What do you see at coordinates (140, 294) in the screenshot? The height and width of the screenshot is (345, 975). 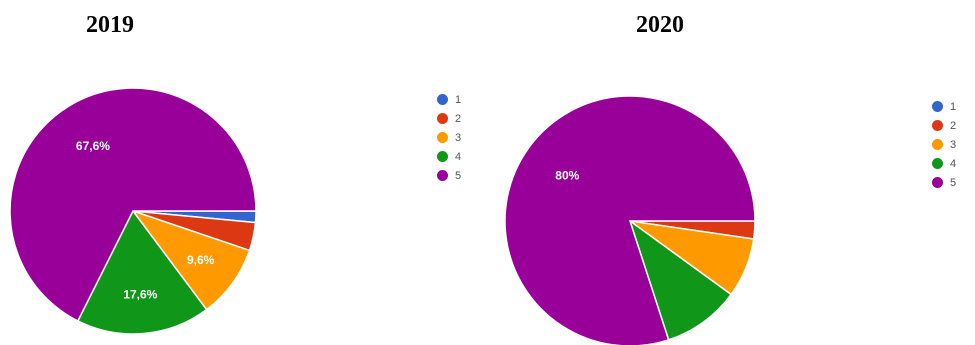 I see `data-label-4: 17,6%` at bounding box center [140, 294].